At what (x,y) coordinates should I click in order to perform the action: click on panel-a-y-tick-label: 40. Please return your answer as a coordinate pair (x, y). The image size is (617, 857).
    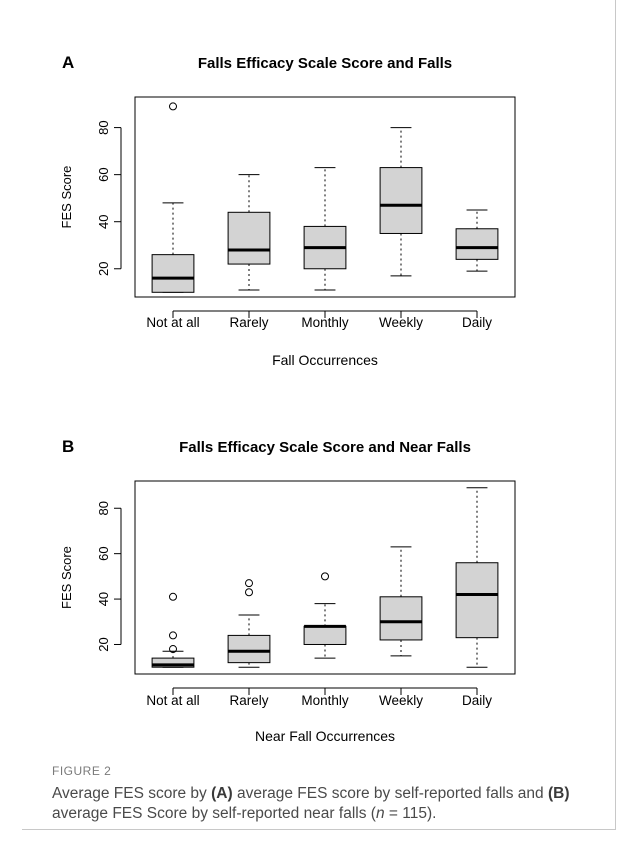
    Looking at the image, I should click on (103, 221).